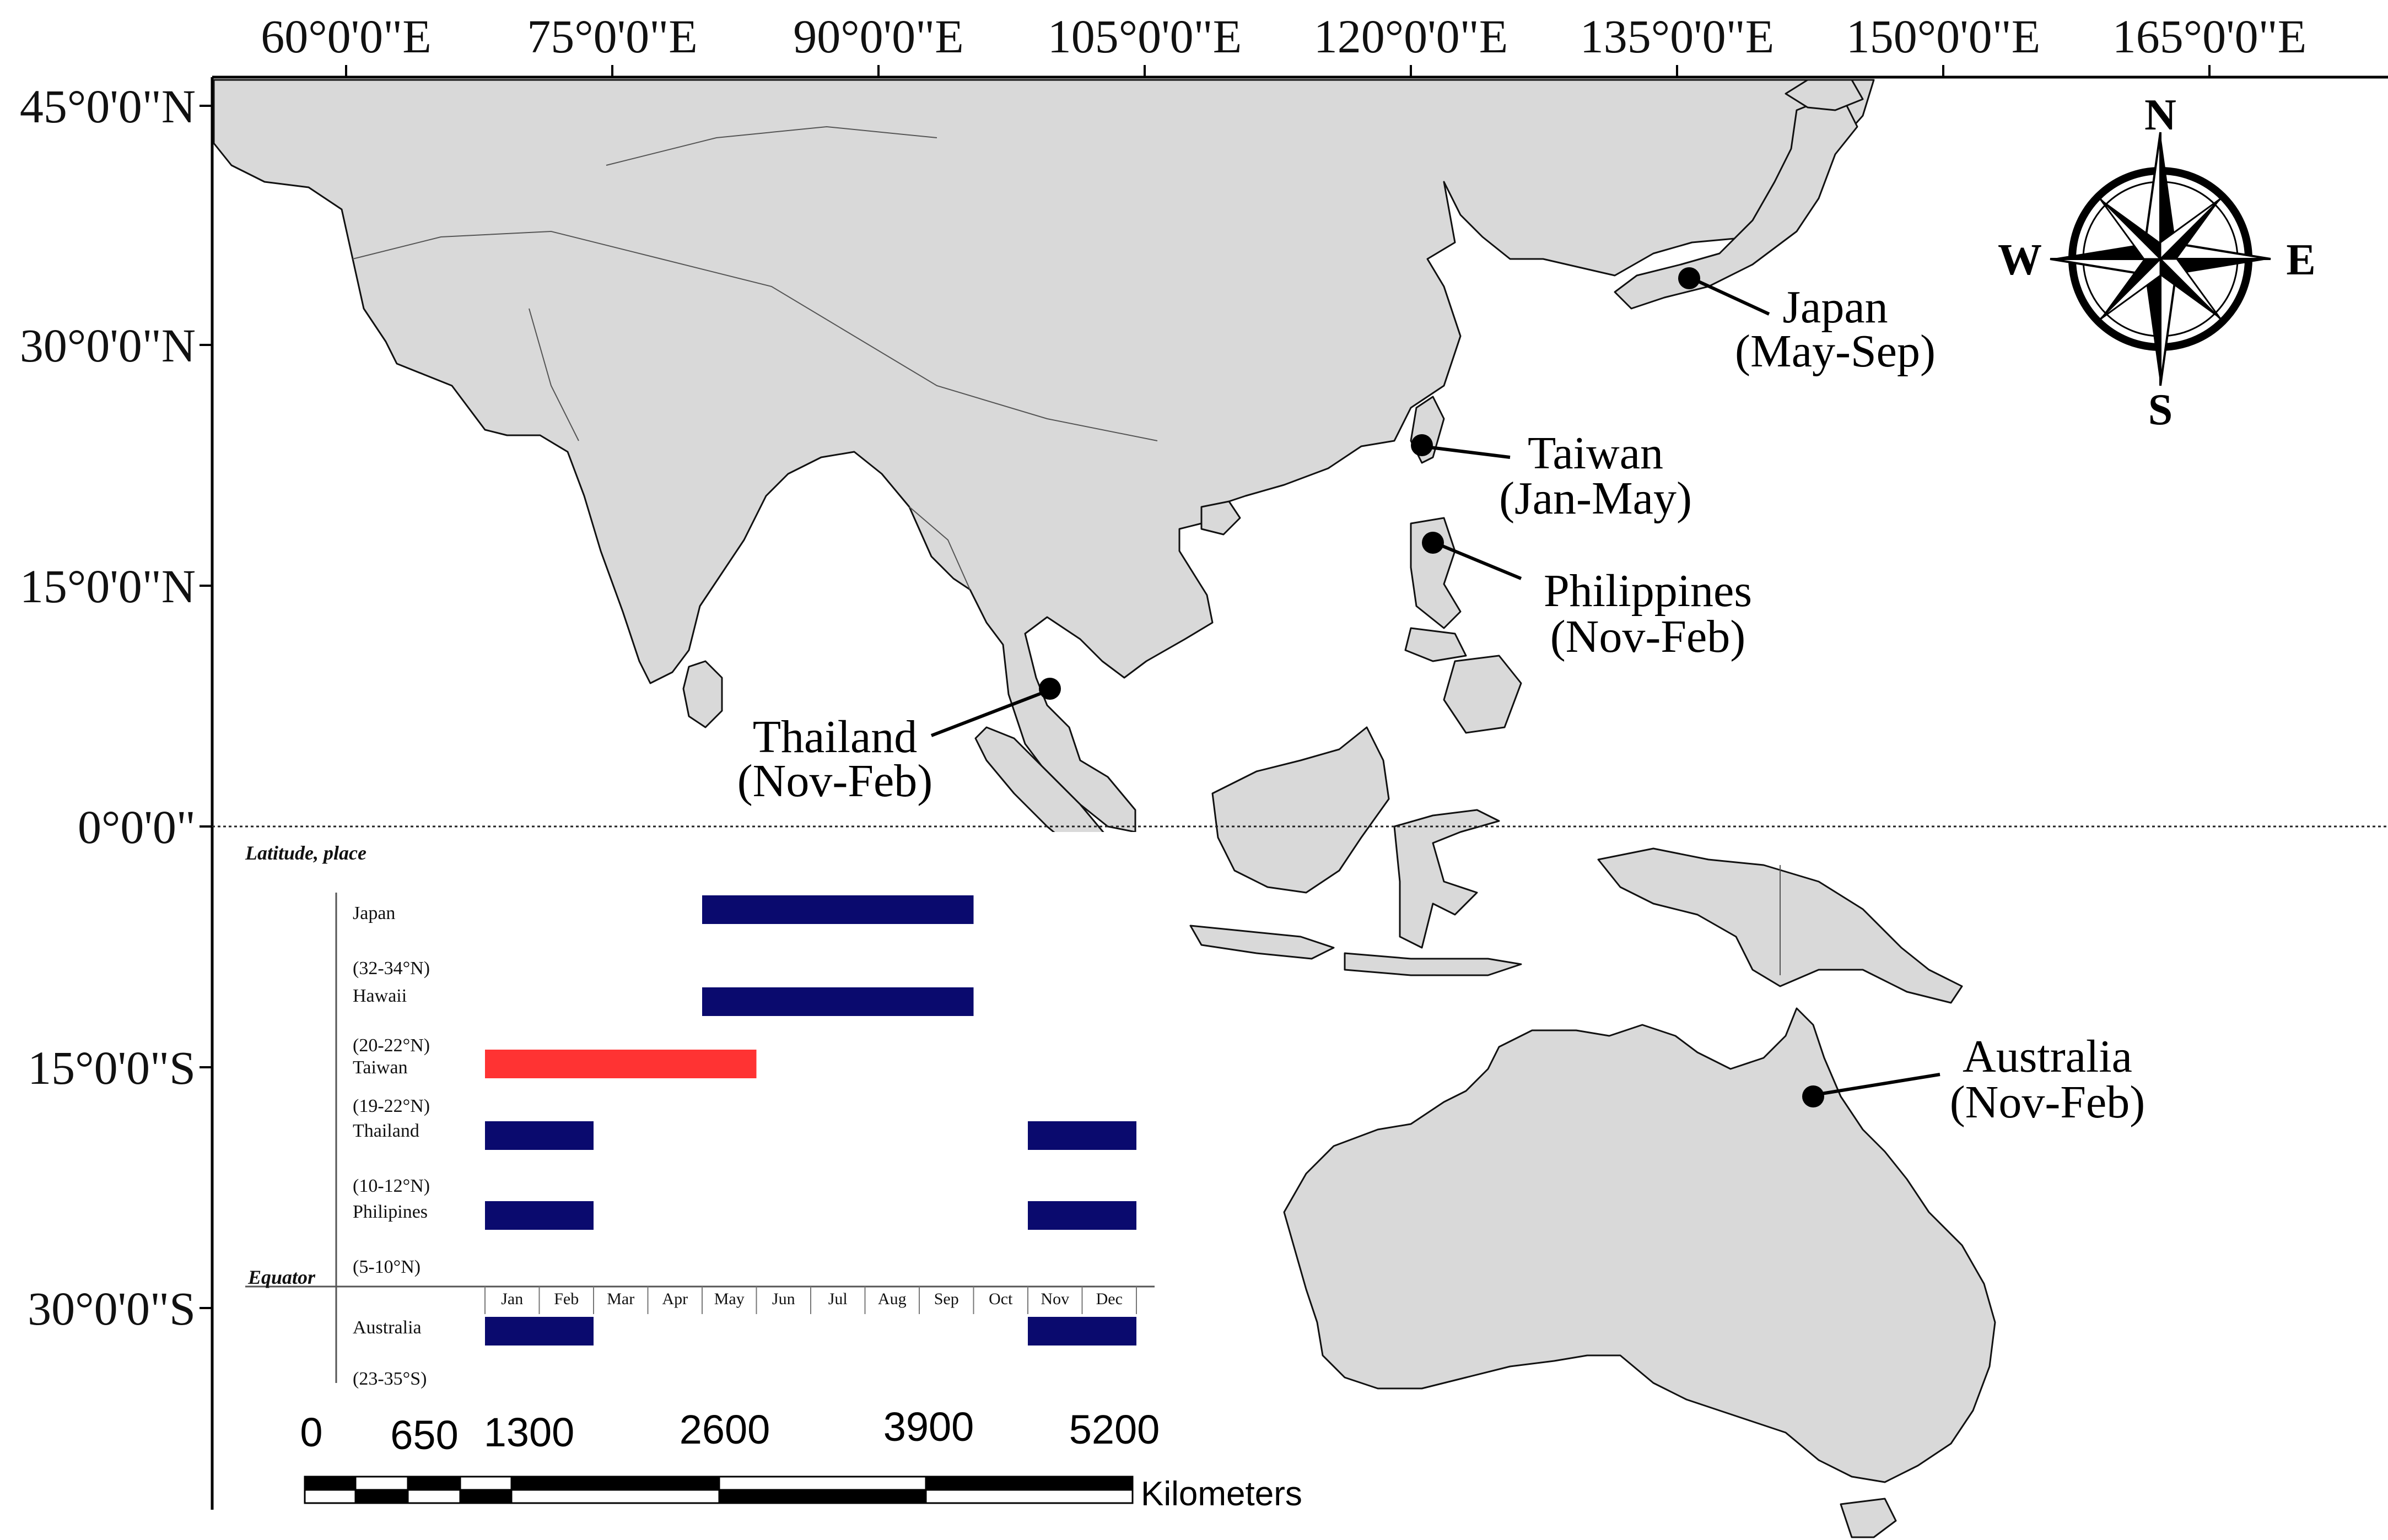  Describe the element at coordinates (1689, 278) in the screenshot. I see `marker-dot-japan` at that location.